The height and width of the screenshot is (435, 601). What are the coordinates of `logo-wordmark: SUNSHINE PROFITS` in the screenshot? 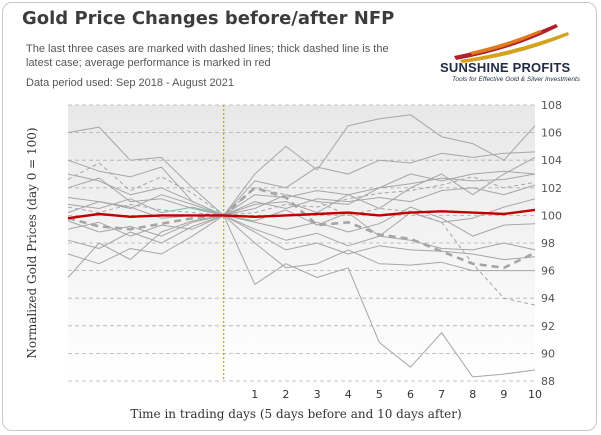 It's located at (505, 67).